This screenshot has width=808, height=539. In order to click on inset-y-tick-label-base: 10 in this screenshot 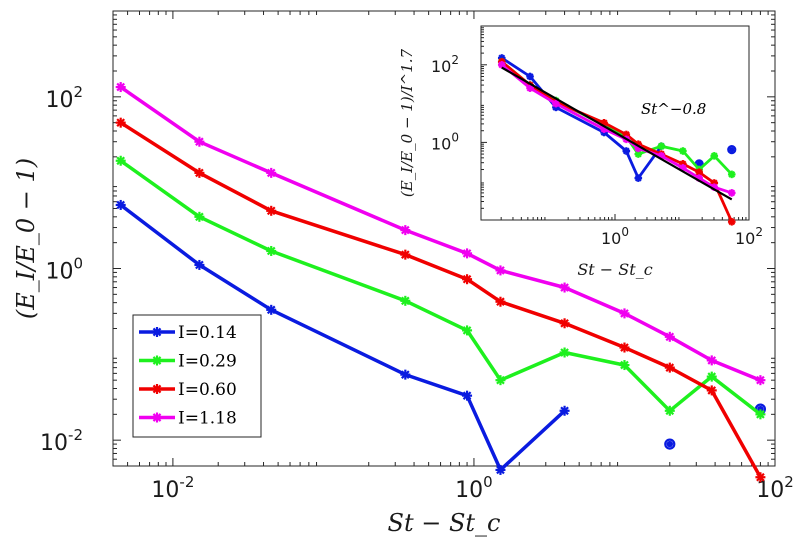, I will do `click(441, 143)`.